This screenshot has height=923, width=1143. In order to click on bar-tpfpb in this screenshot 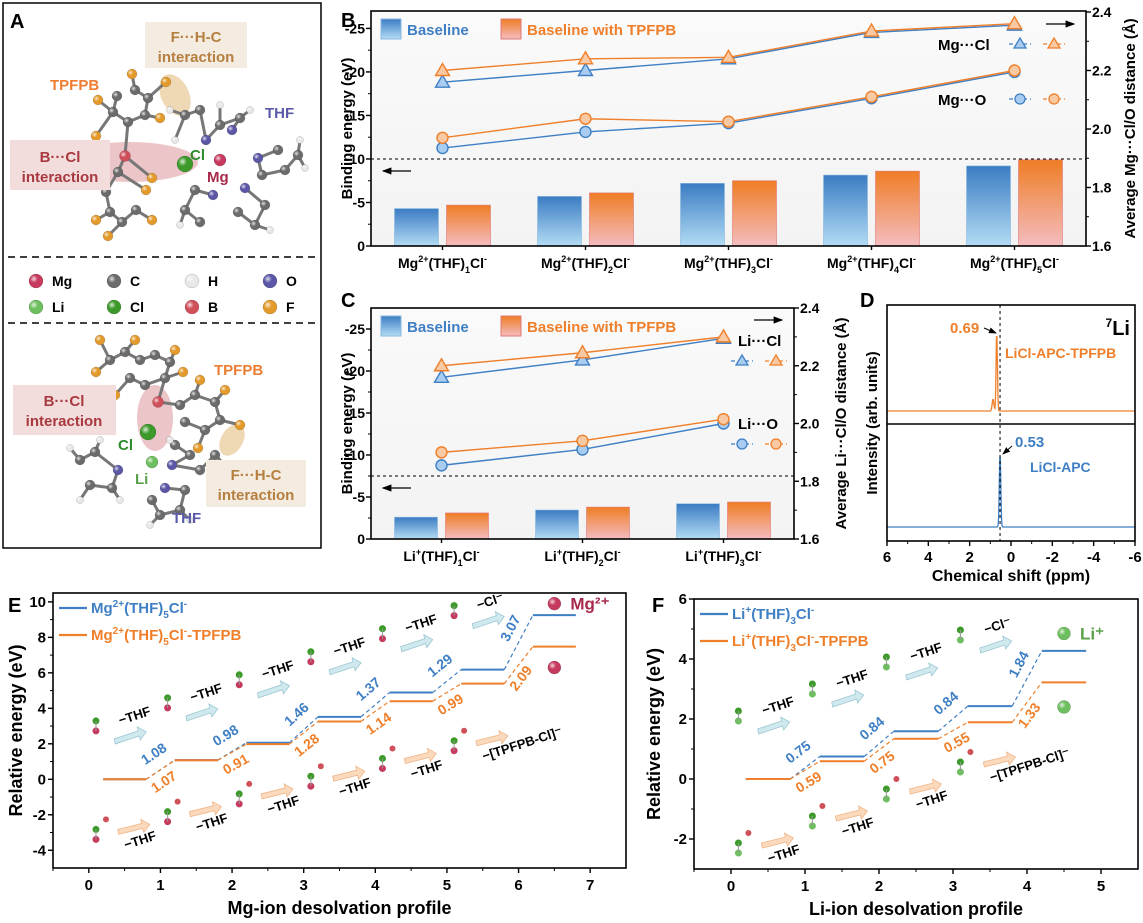, I will do `click(897, 208)`.